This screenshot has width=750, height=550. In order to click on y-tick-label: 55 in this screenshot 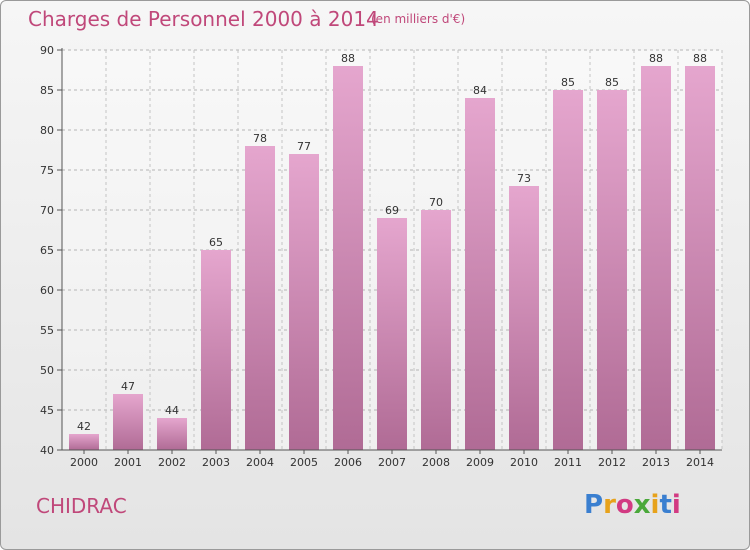, I will do `click(47, 330)`.